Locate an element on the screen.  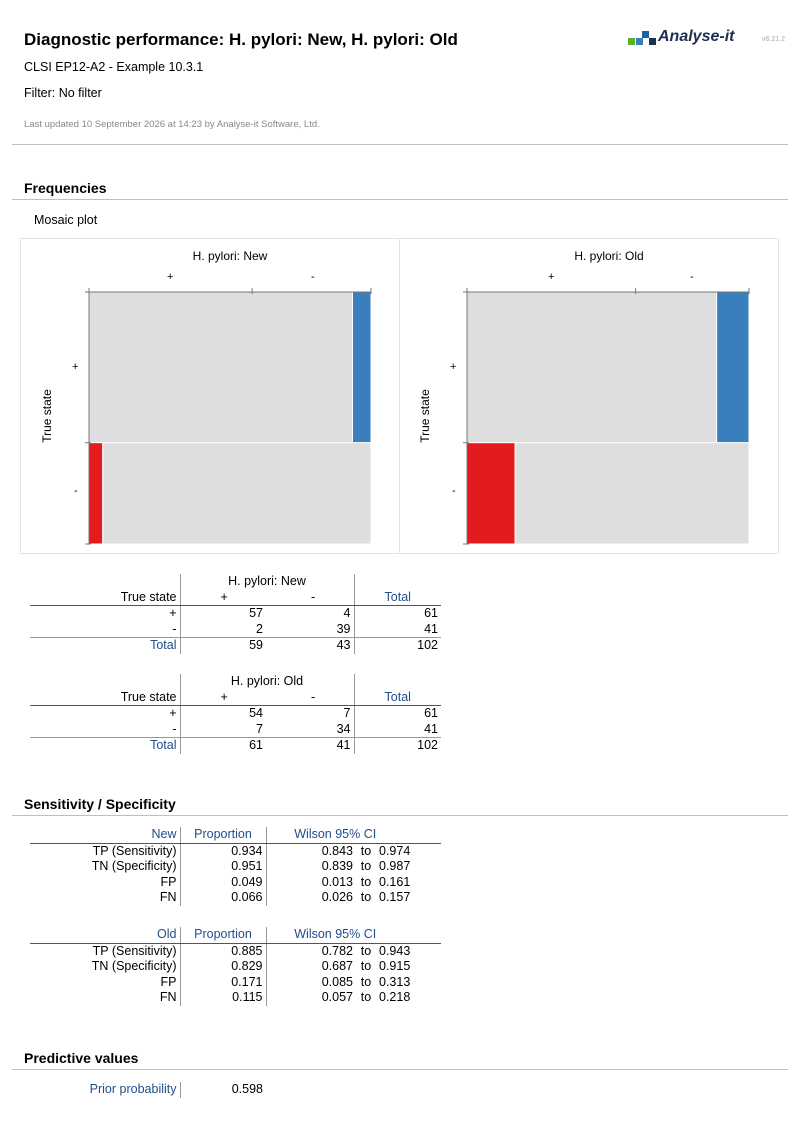
cell-ci-lower: 0.843 is located at coordinates (337, 850).